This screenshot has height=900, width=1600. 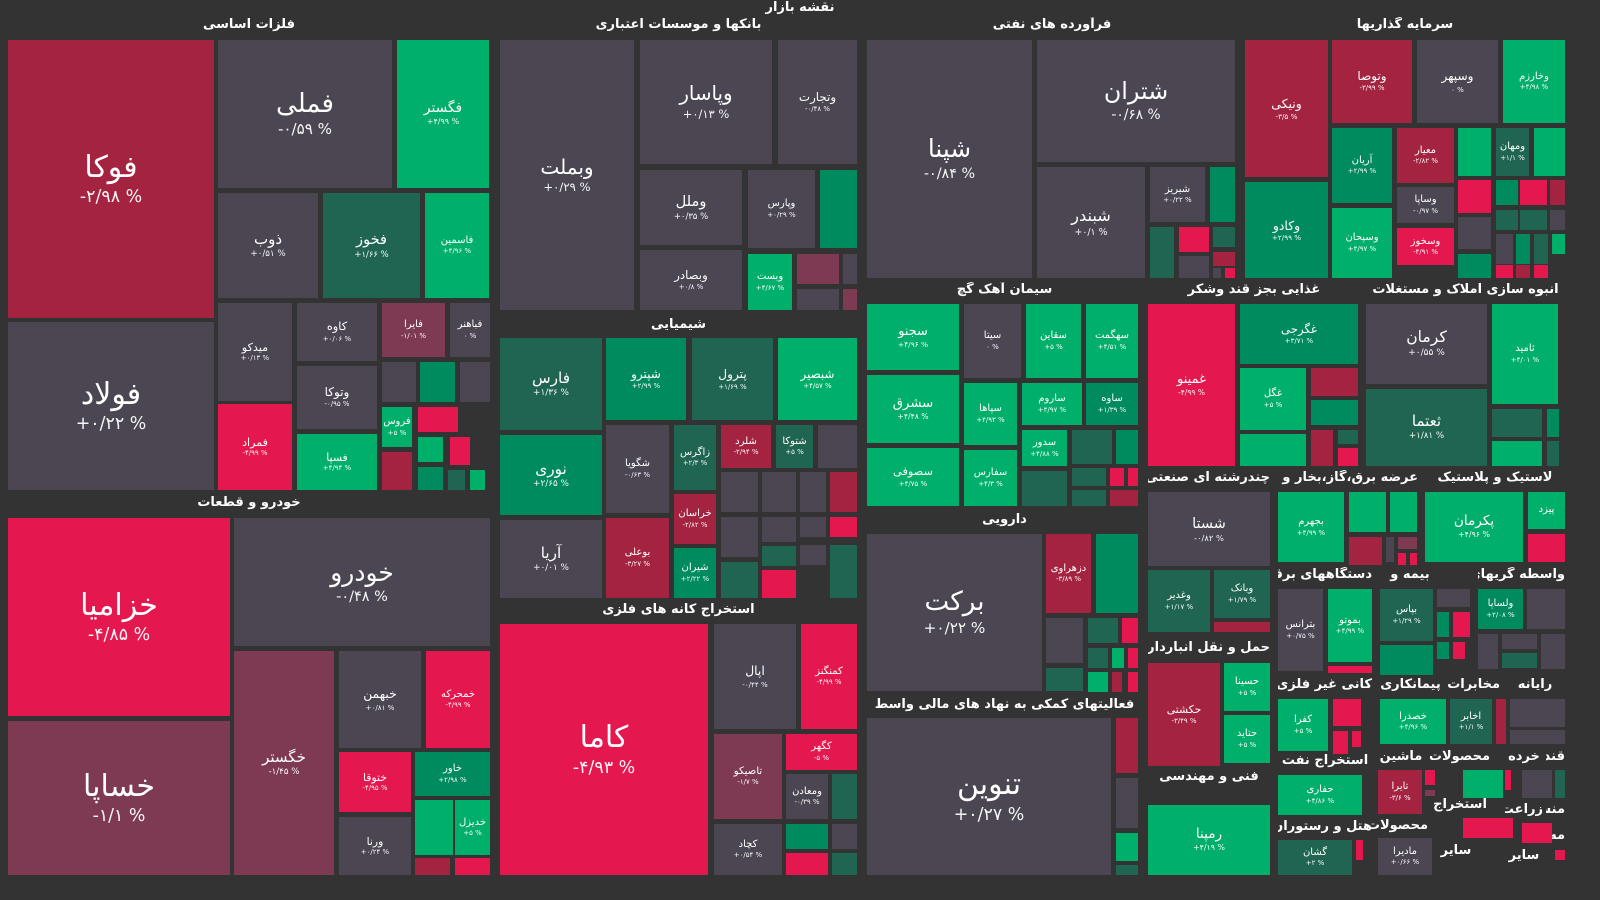 What do you see at coordinates (1286, 108) in the screenshot?
I see `treemap-tile: ونیکی -۳/۵ %` at bounding box center [1286, 108].